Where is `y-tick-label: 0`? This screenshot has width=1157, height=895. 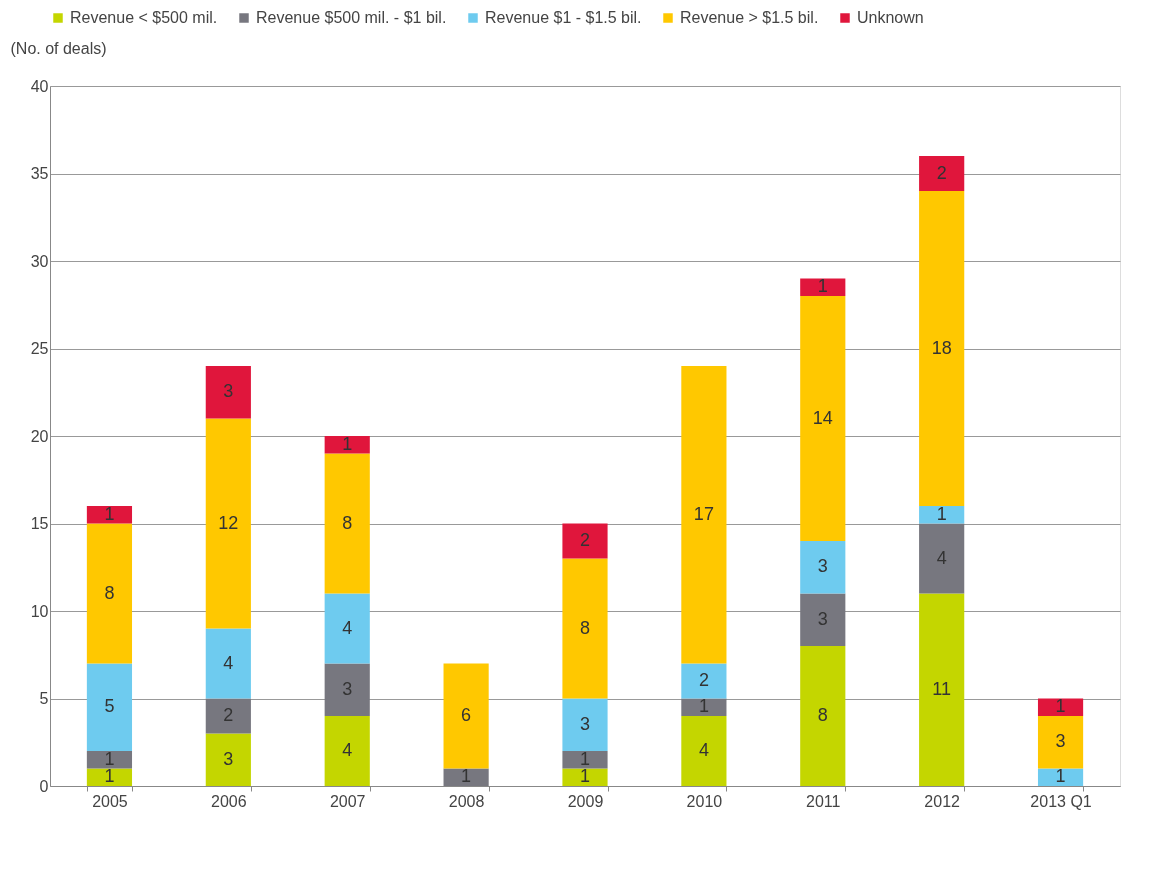 y-tick-label: 0 is located at coordinates (44, 786).